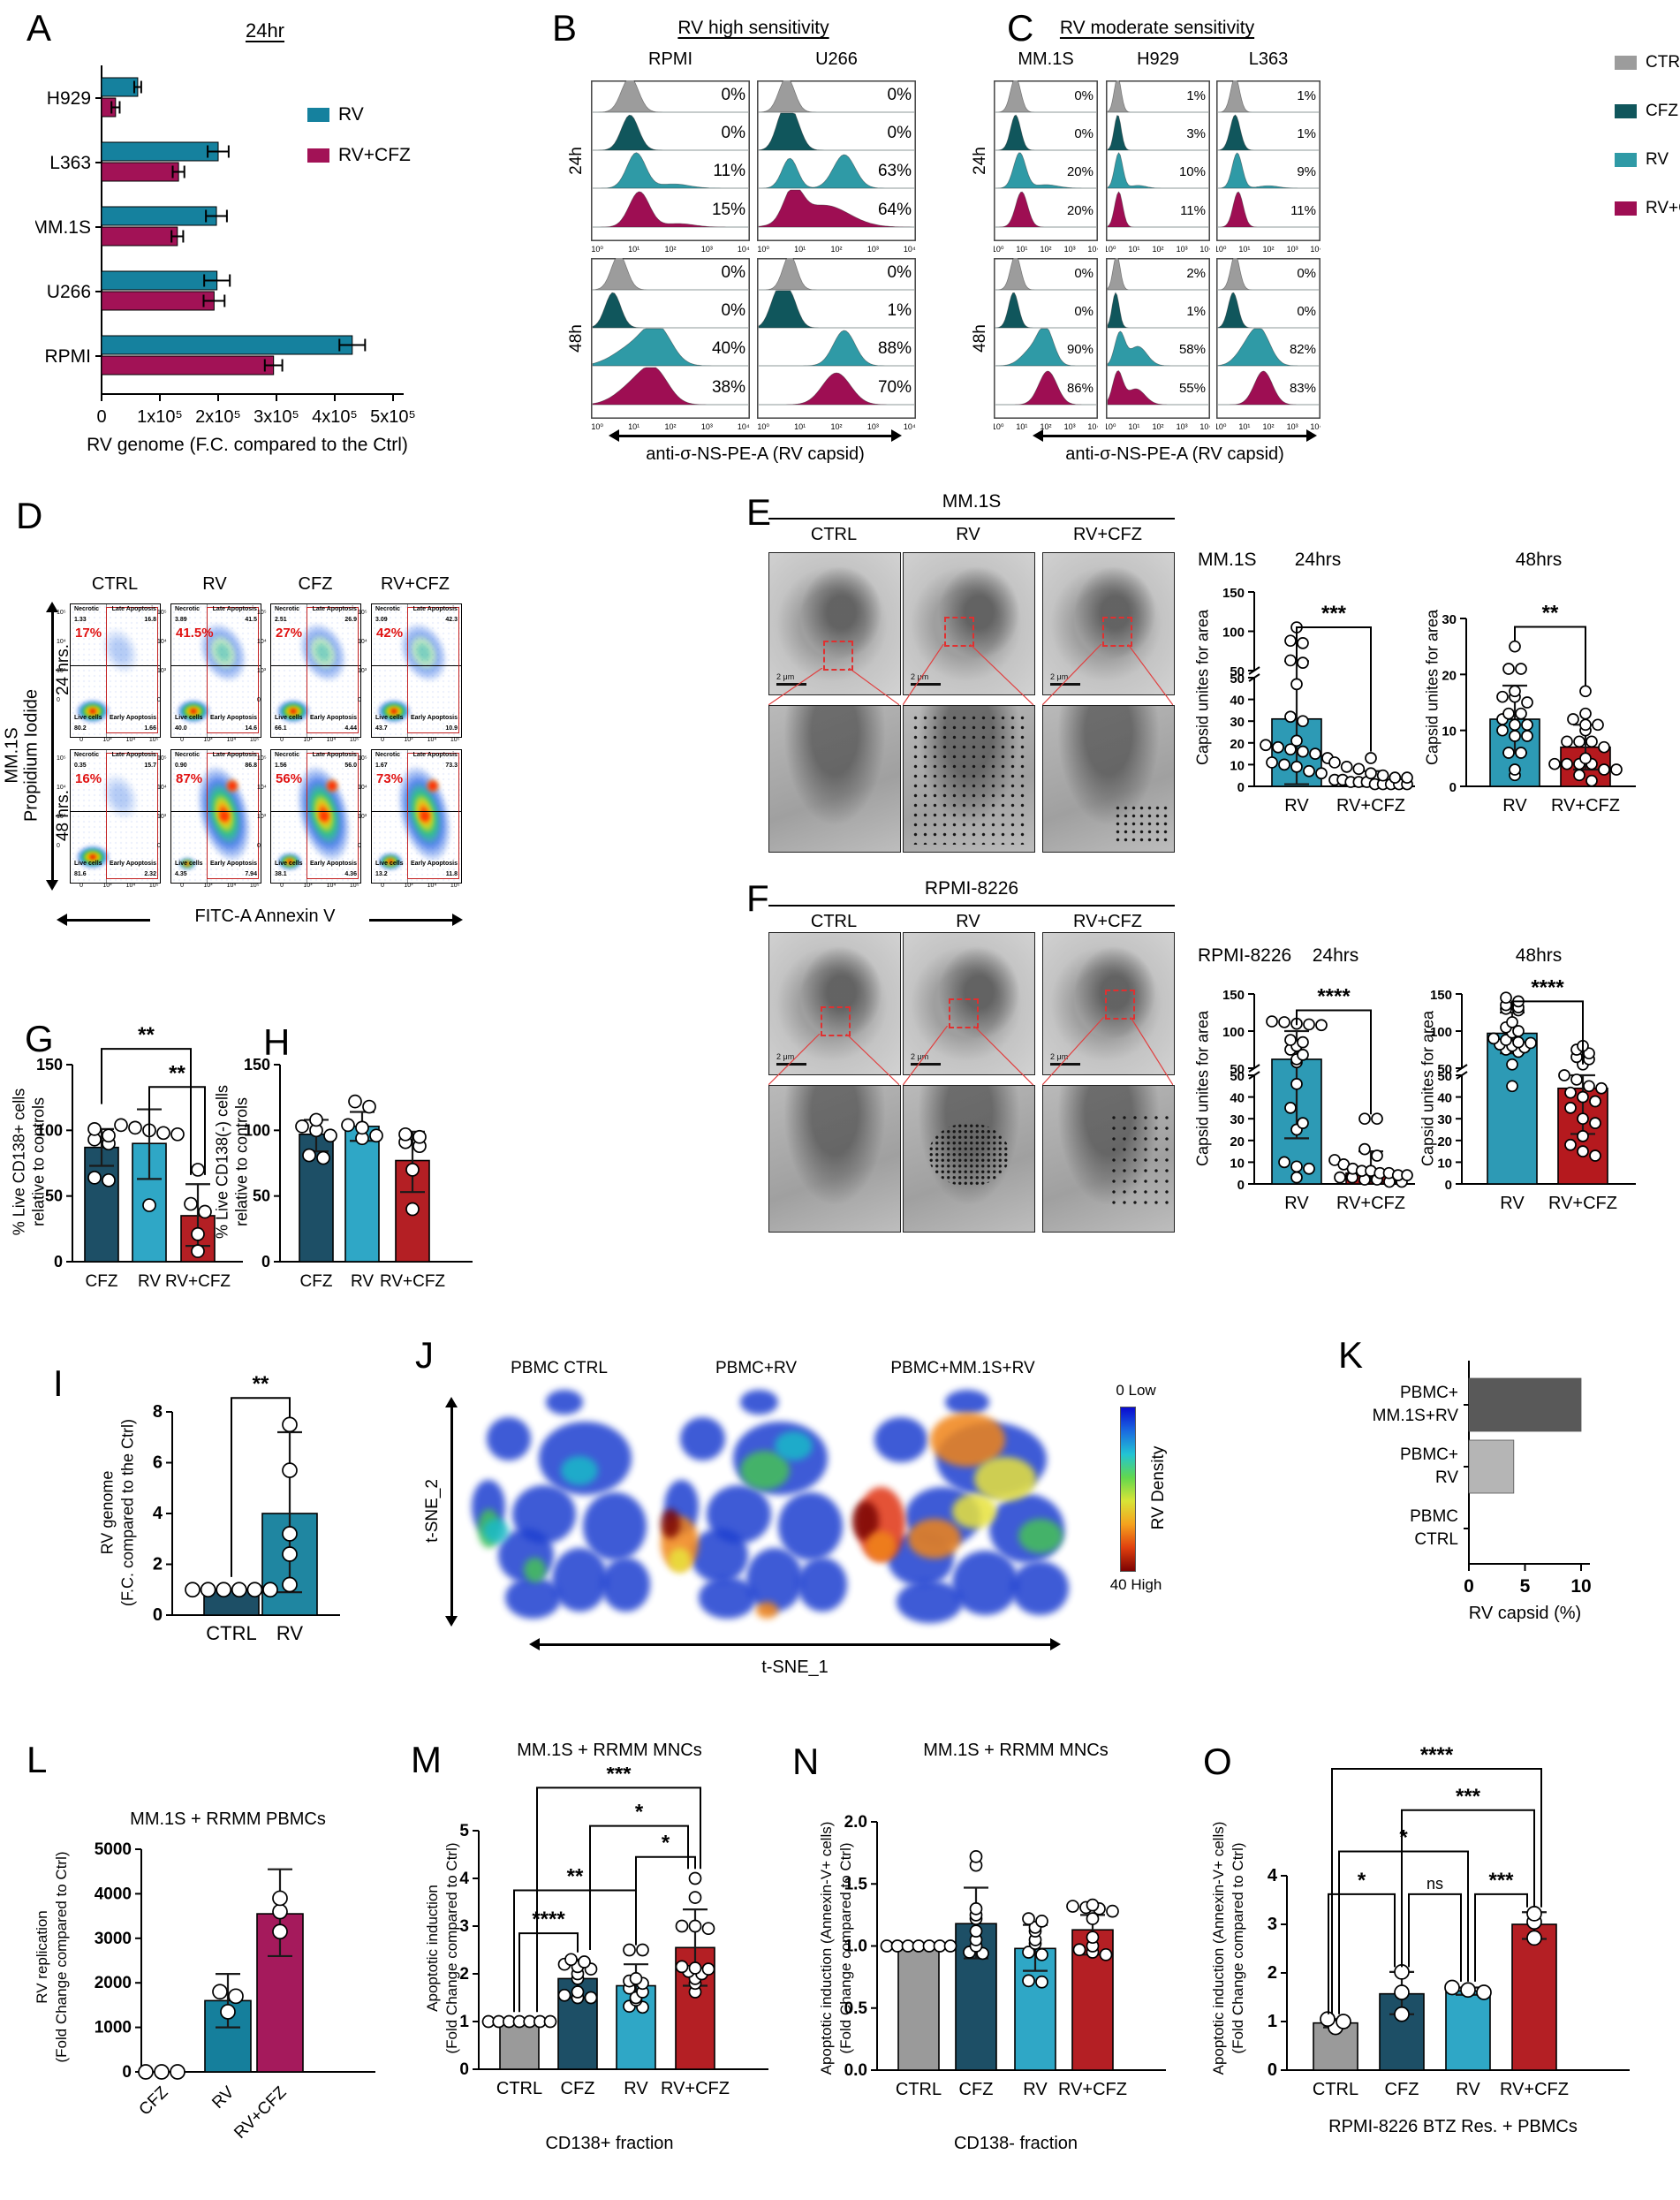 This screenshot has width=1680, height=2200. I want to click on x-tick-label: 10¹, so click(1133, 426).